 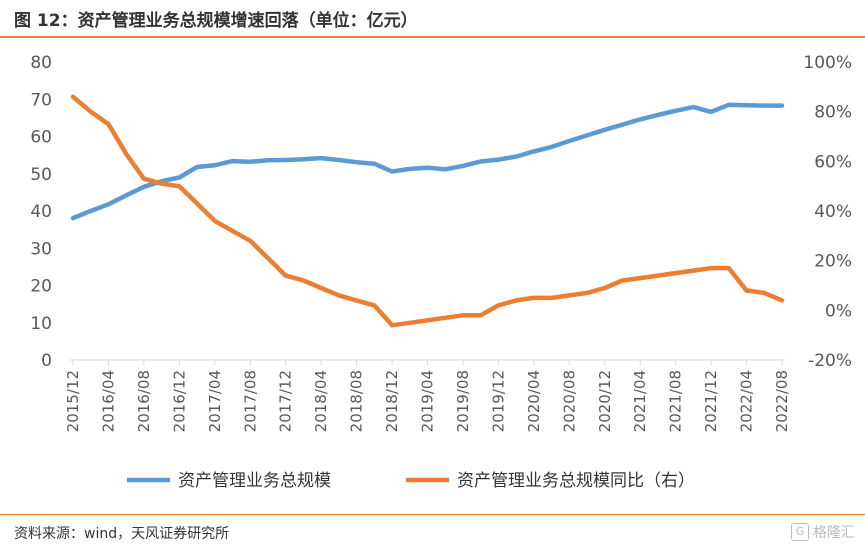 What do you see at coordinates (569, 401) in the screenshot?
I see `x-axis-tick-label: 2020/08` at bounding box center [569, 401].